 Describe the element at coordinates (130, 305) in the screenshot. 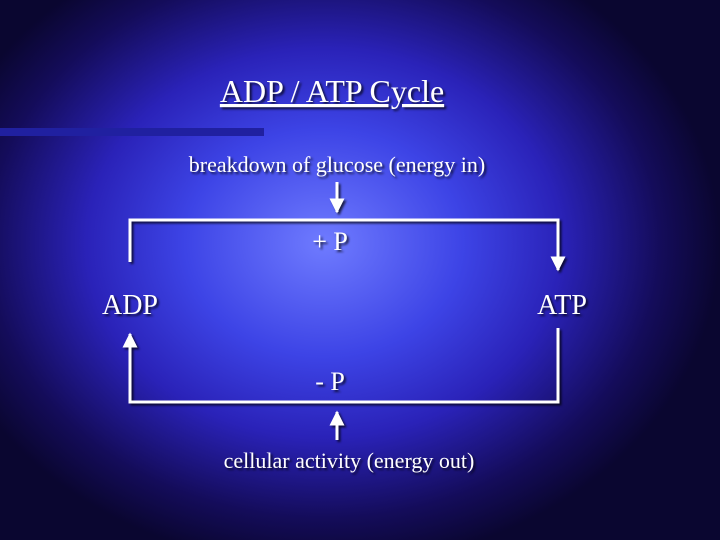

I see `left-node: ADP` at that location.